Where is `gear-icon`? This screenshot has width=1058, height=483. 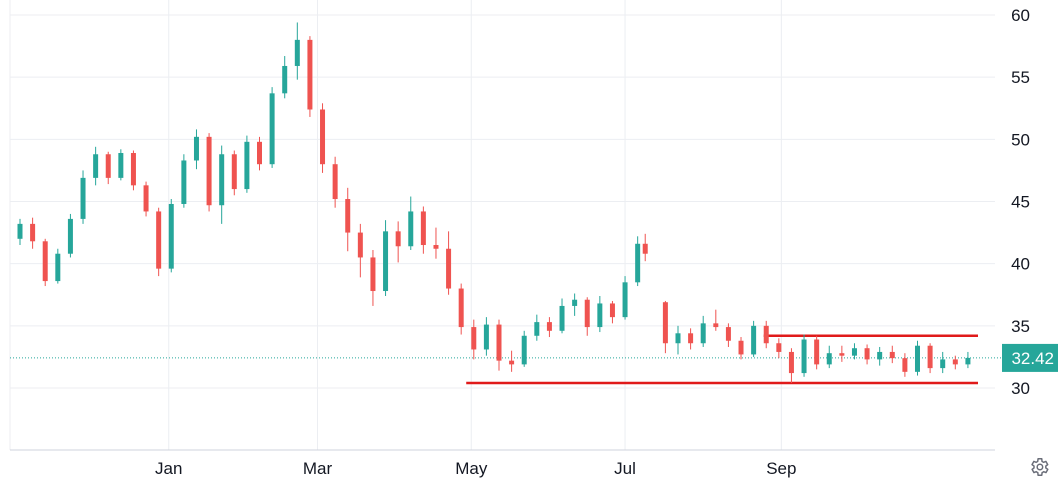
gear-icon is located at coordinates (1039, 467).